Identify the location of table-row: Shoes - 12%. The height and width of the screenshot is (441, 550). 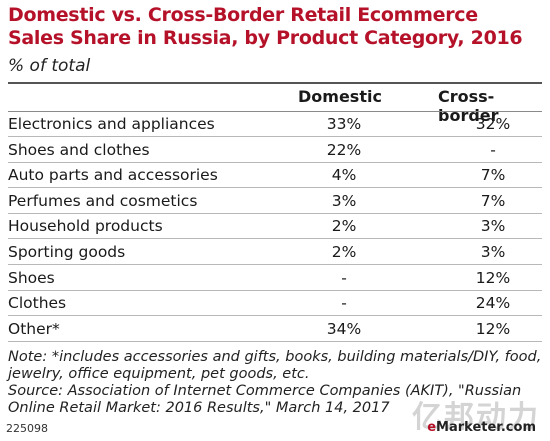
(275, 278).